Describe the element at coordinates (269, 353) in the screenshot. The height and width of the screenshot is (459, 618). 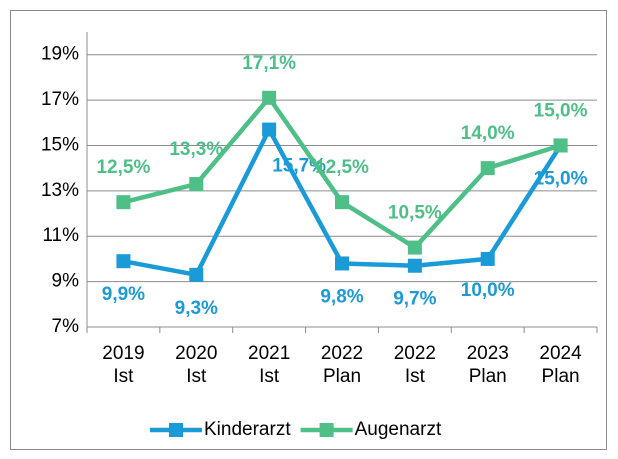
I see `x-tick-label: 2021` at that location.